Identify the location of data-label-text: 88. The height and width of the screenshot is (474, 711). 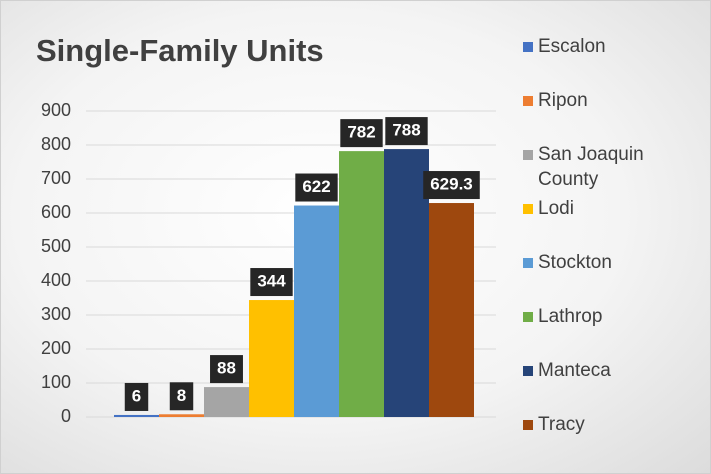
(226, 368).